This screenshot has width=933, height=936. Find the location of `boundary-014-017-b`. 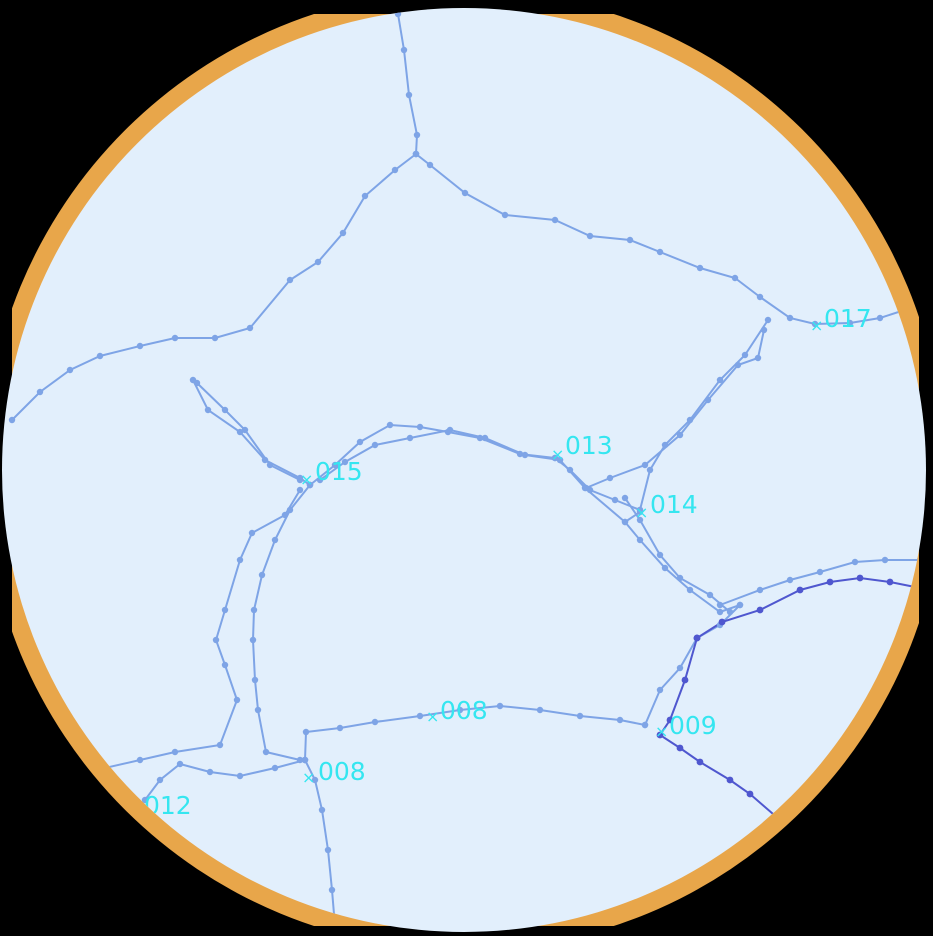

boundary-014-017-b is located at coordinates (675, 409).